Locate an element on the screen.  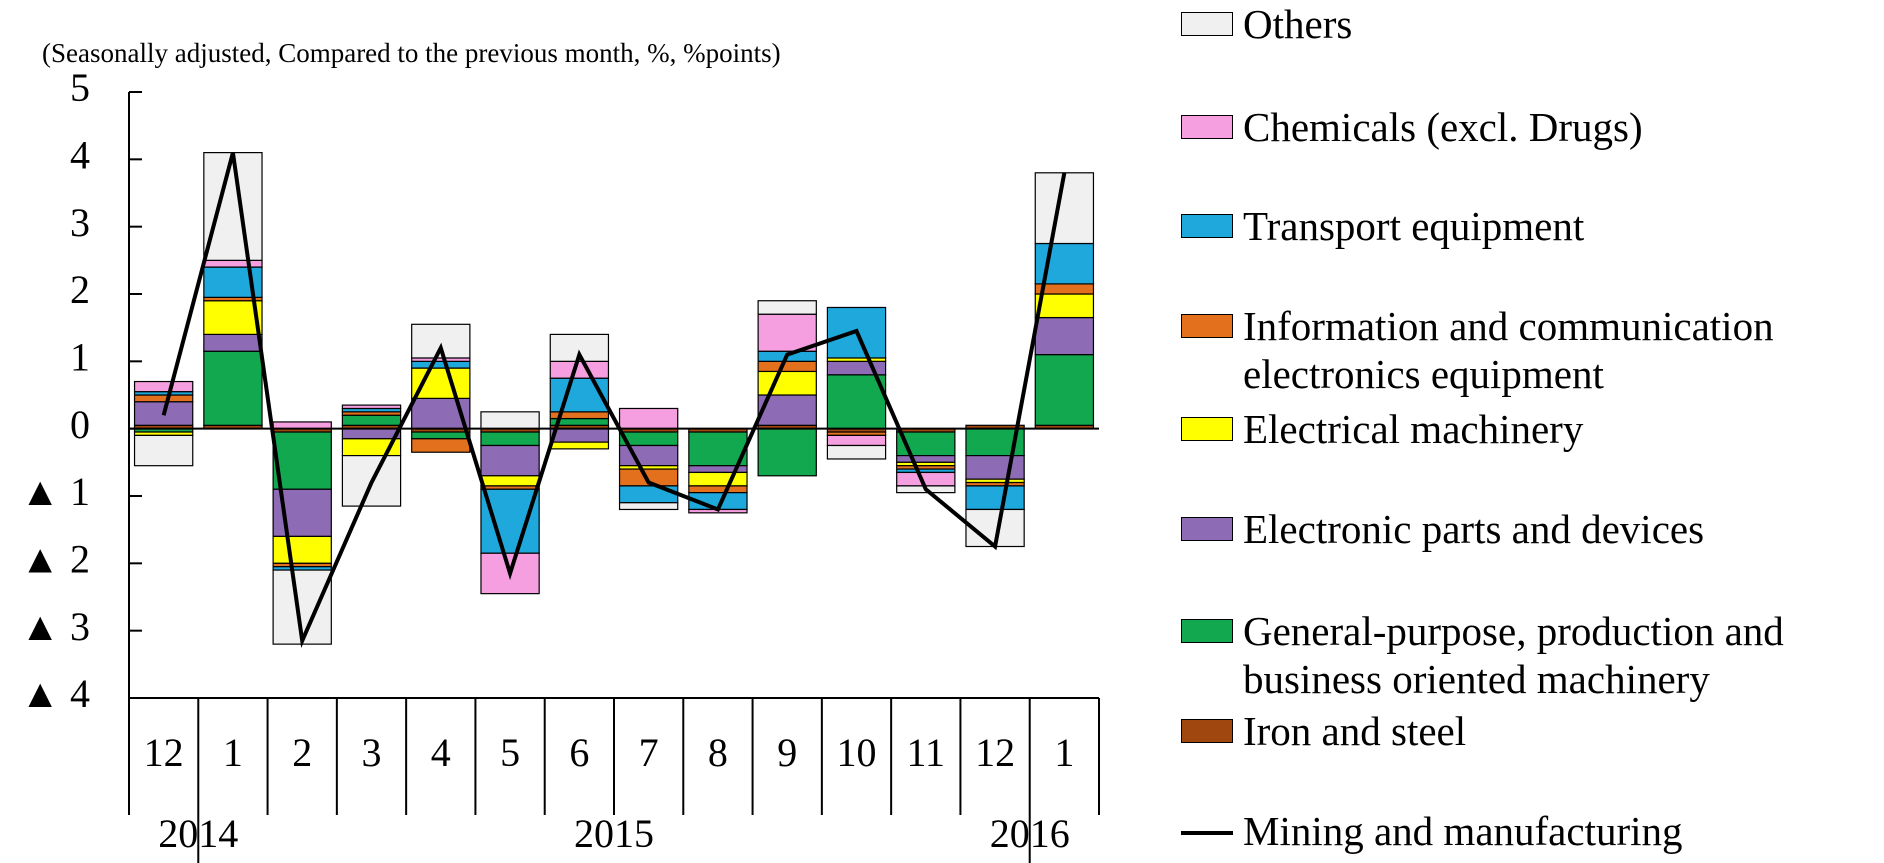
x-tick-label: 4 is located at coordinates (441, 752).